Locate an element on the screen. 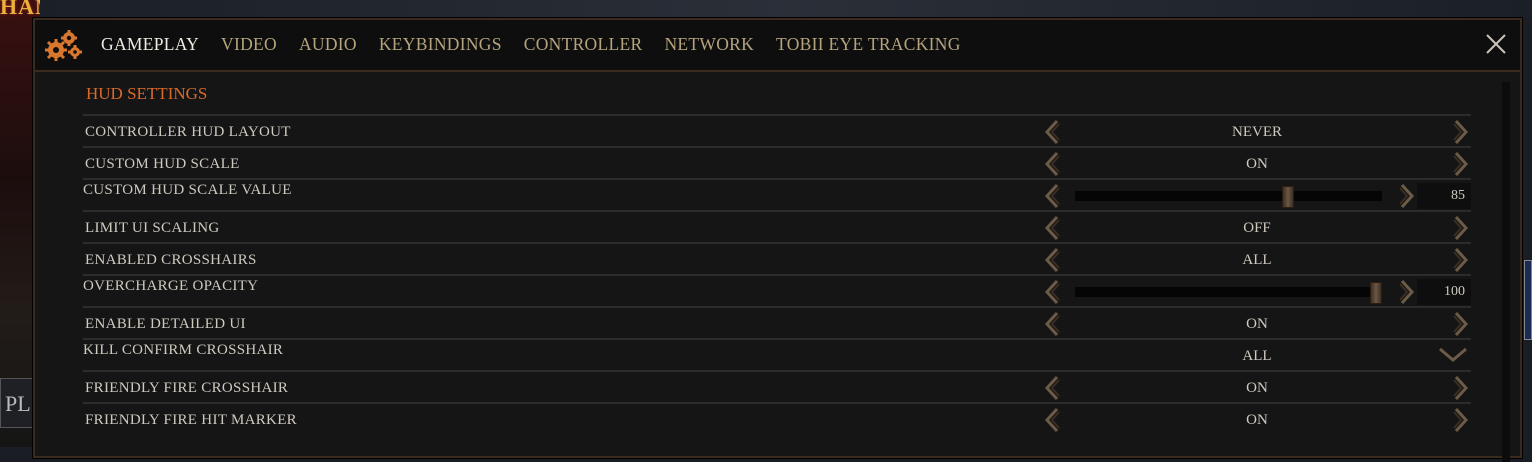 The image size is (1532, 462). setting-label: CUSTOM HUD SCALE is located at coordinates (162, 164).